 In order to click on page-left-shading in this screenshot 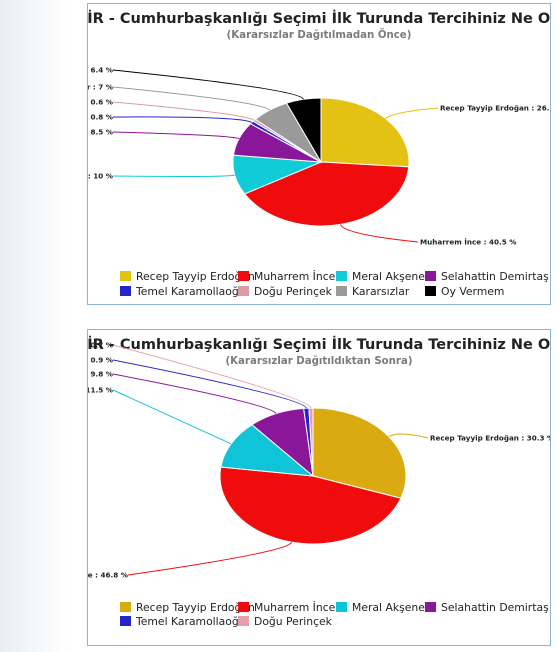, I will do `click(35, 326)`.